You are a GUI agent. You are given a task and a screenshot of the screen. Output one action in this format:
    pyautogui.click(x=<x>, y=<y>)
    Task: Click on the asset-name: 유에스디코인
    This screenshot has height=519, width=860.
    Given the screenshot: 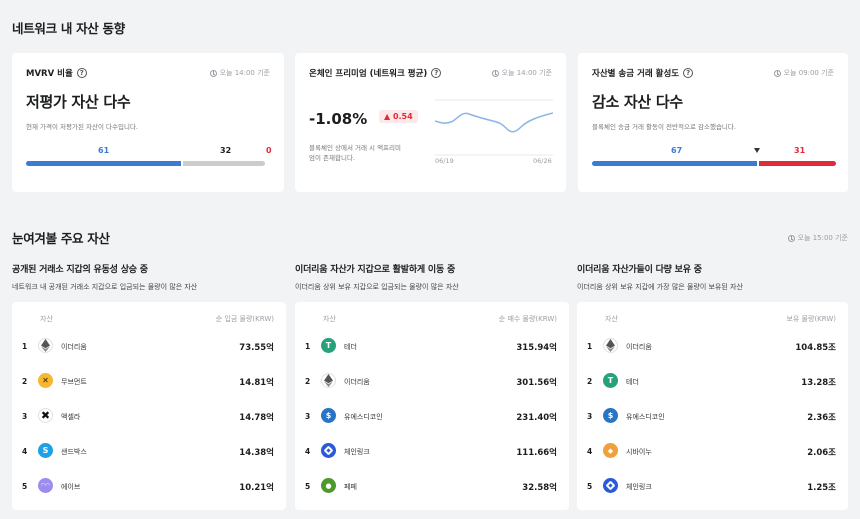 What is the action you would take?
    pyautogui.click(x=645, y=417)
    